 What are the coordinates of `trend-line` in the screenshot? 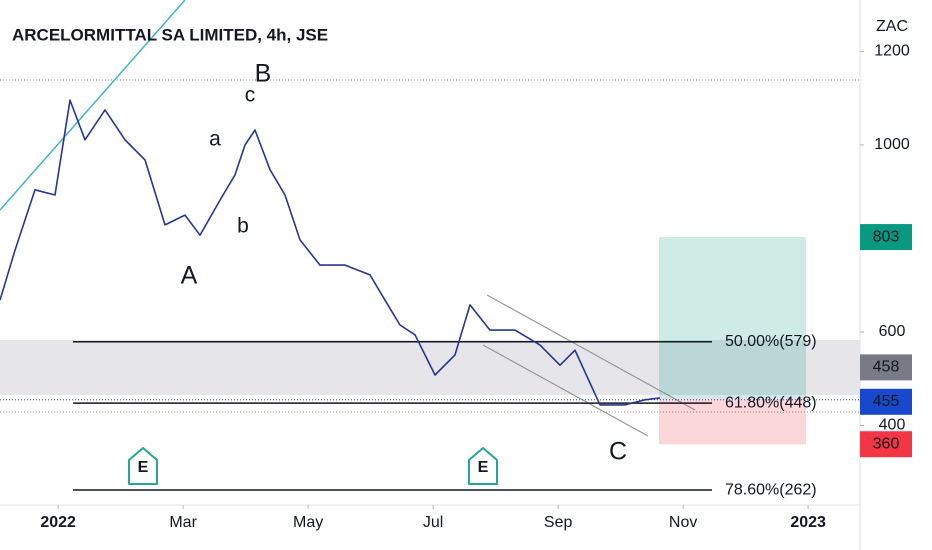 It's located at (93, 105).